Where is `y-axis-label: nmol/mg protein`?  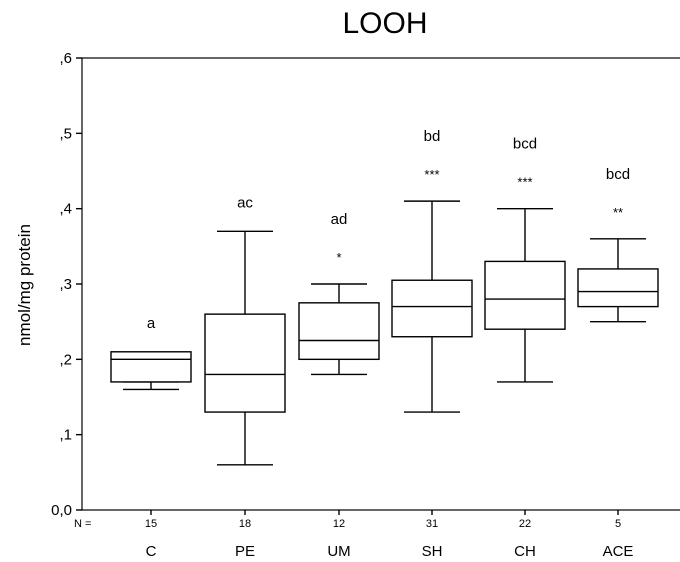 y-axis-label: nmol/mg protein is located at coordinates (24, 285).